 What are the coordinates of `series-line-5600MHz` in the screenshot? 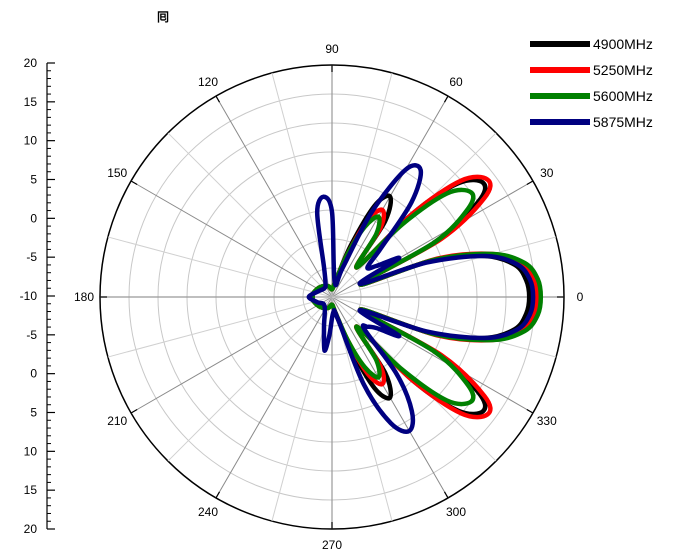 It's located at (427, 297).